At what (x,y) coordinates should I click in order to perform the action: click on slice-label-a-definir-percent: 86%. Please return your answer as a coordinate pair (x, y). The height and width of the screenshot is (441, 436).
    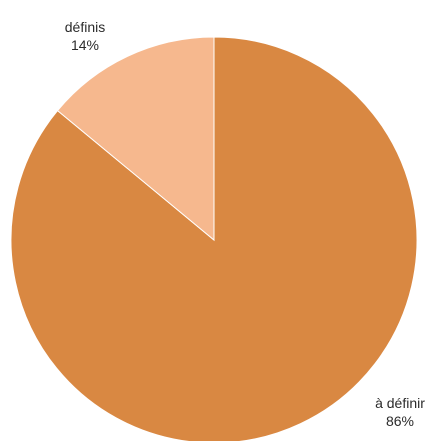
    Looking at the image, I should click on (400, 421).